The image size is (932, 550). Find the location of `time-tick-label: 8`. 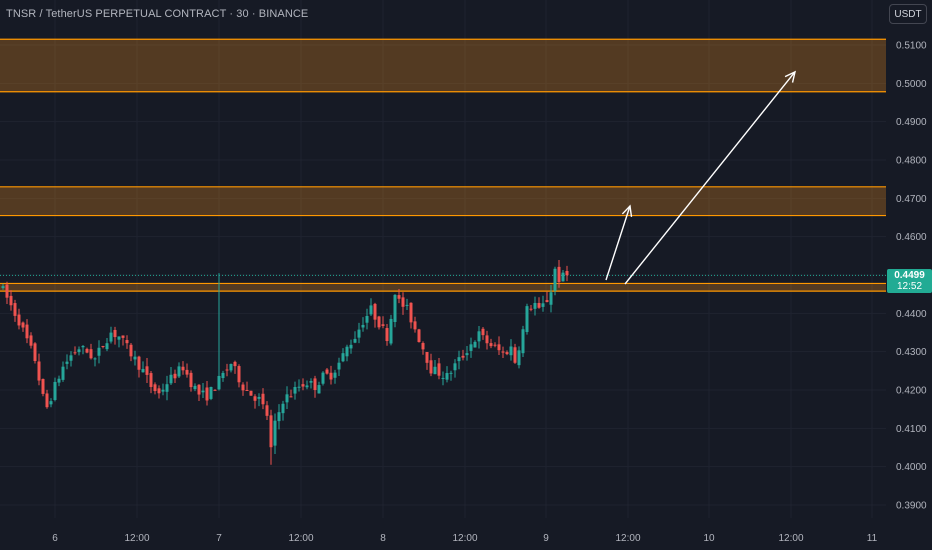

time-tick-label: 8 is located at coordinates (383, 538).